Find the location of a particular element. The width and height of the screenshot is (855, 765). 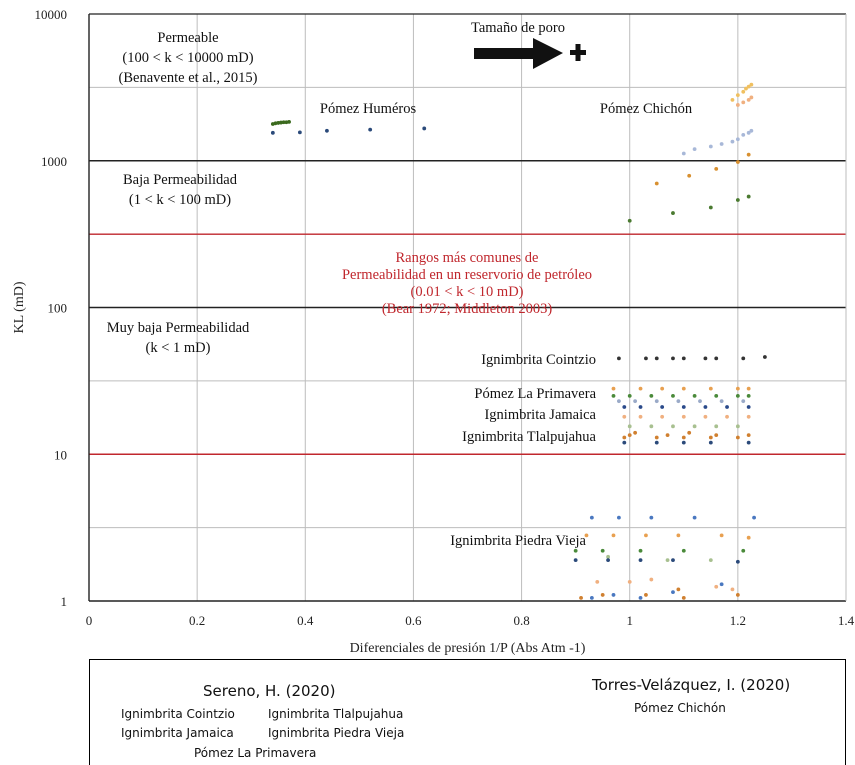

y-tick-label: 100 is located at coordinates (58, 308).